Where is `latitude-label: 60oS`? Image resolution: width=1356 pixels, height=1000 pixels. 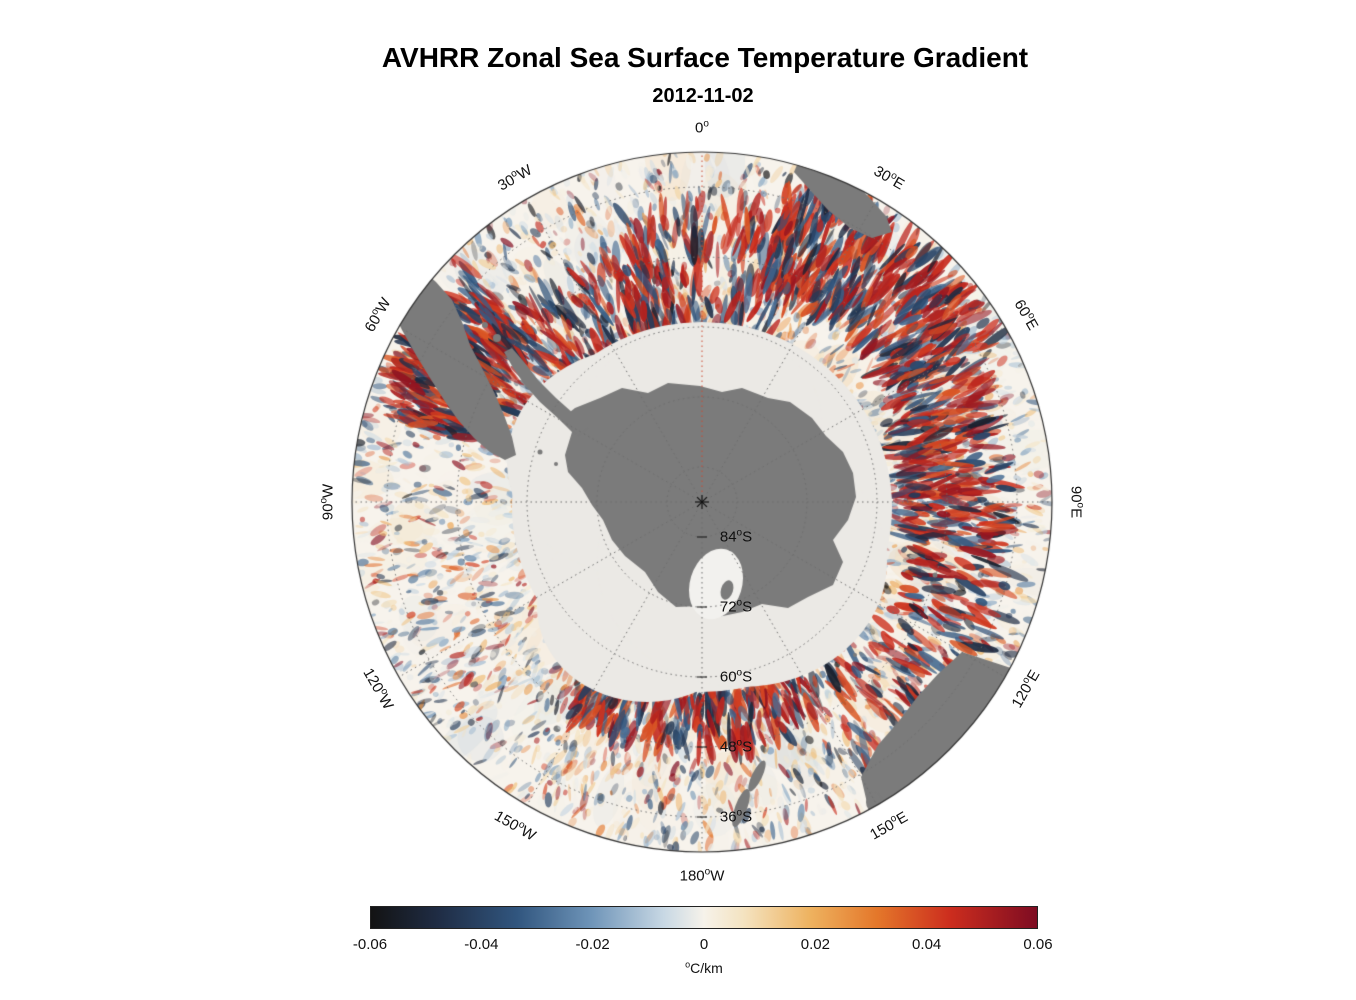
latitude-label: 60oS is located at coordinates (736, 676).